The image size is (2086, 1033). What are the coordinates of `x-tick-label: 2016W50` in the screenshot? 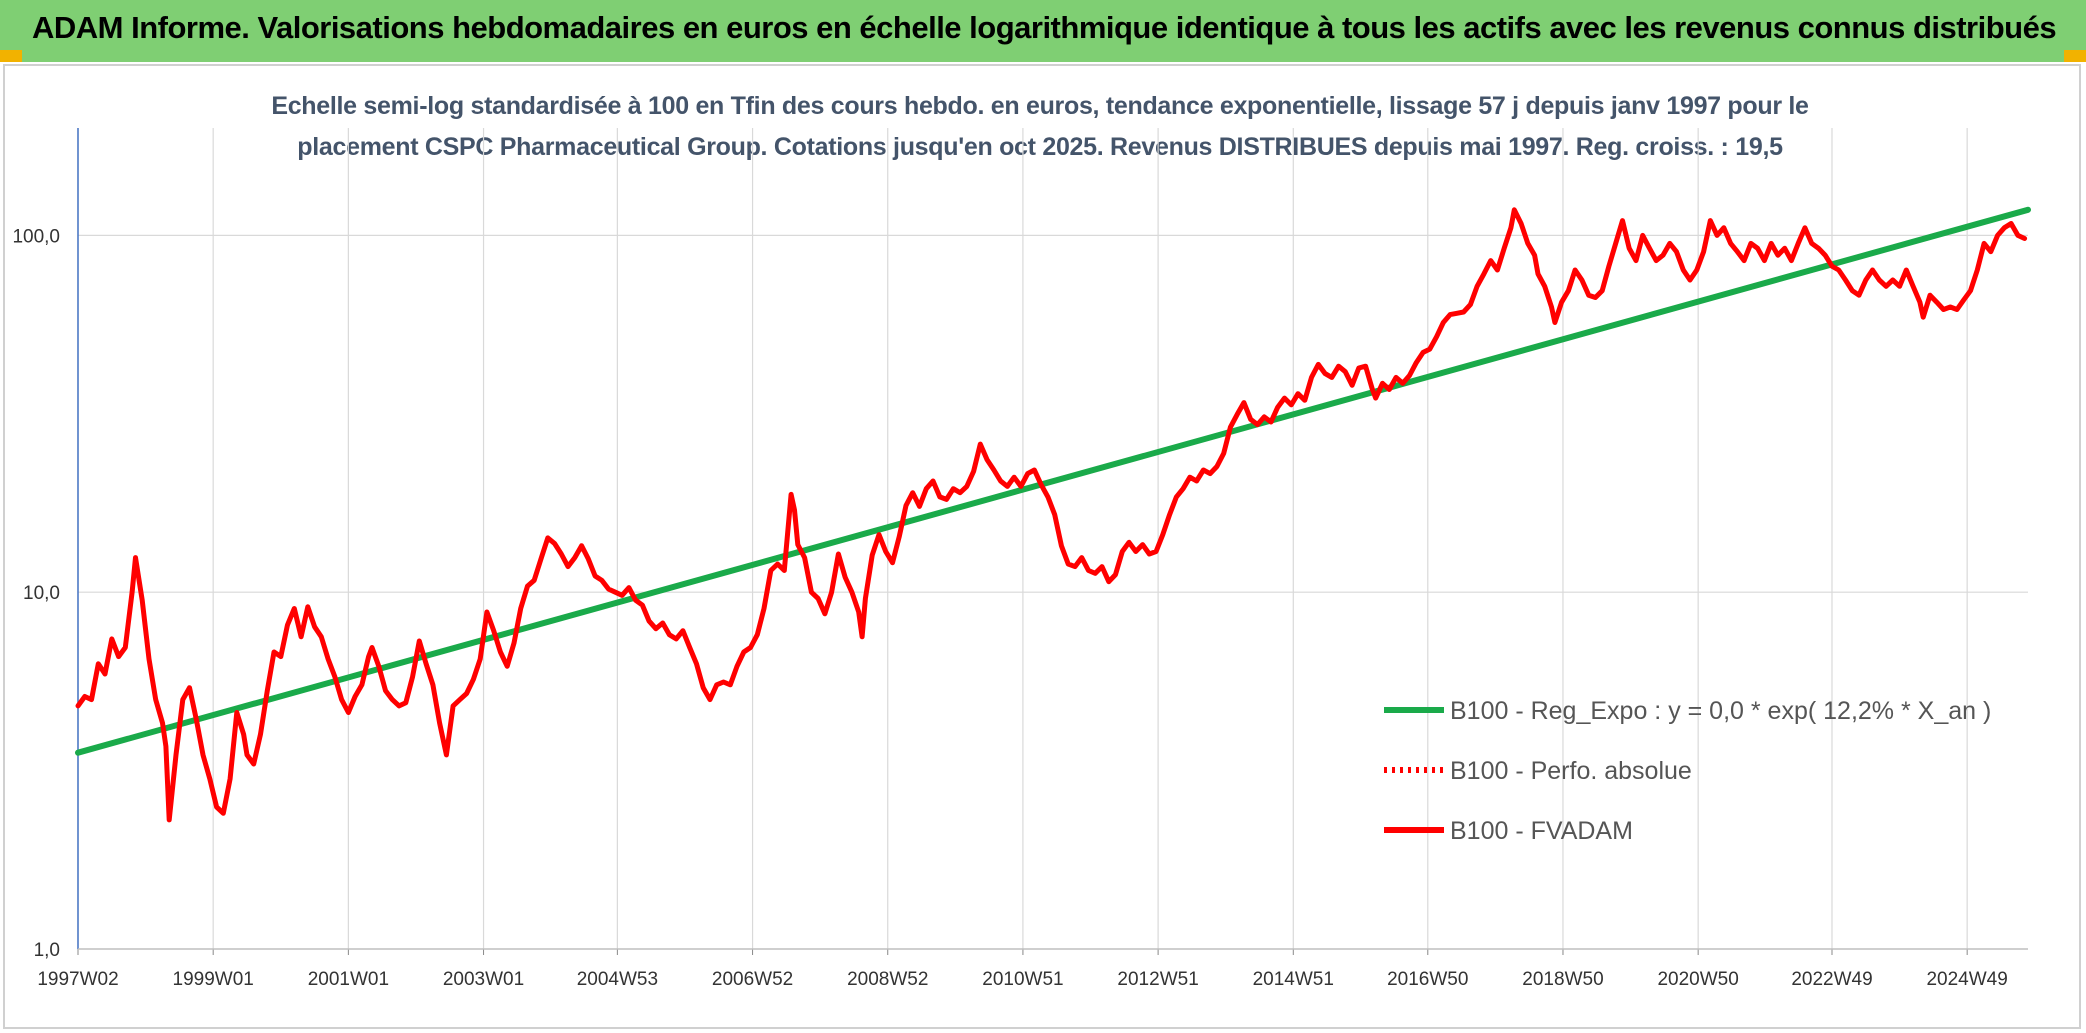 It's located at (1427, 979).